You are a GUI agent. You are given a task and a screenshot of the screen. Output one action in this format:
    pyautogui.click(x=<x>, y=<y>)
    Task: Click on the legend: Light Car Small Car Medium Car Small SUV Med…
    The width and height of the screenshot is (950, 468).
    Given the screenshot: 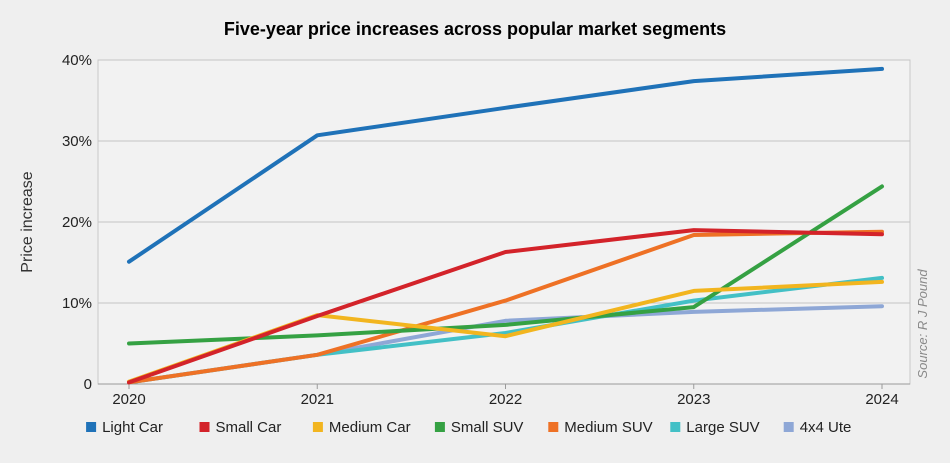 What is the action you would take?
    pyautogui.click(x=468, y=427)
    